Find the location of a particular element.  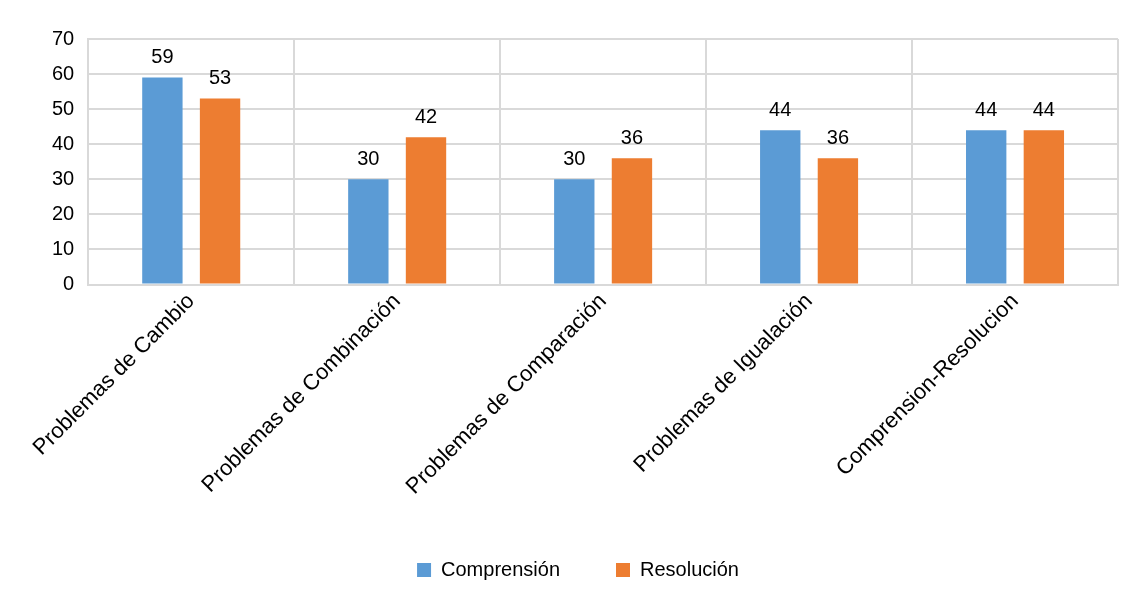

y-tick-label: 0 is located at coordinates (69, 283).